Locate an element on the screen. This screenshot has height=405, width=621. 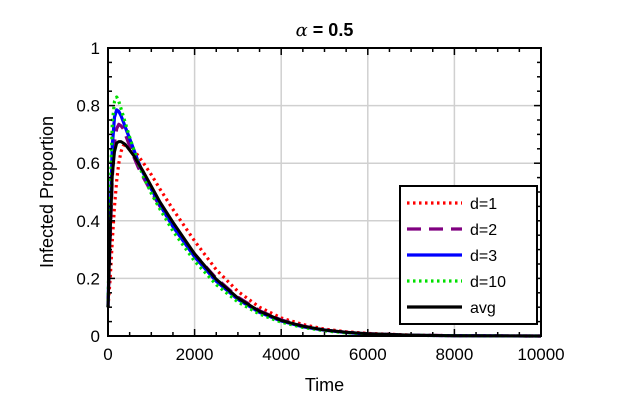
y-tick-label: 0.4 is located at coordinates (88, 221).